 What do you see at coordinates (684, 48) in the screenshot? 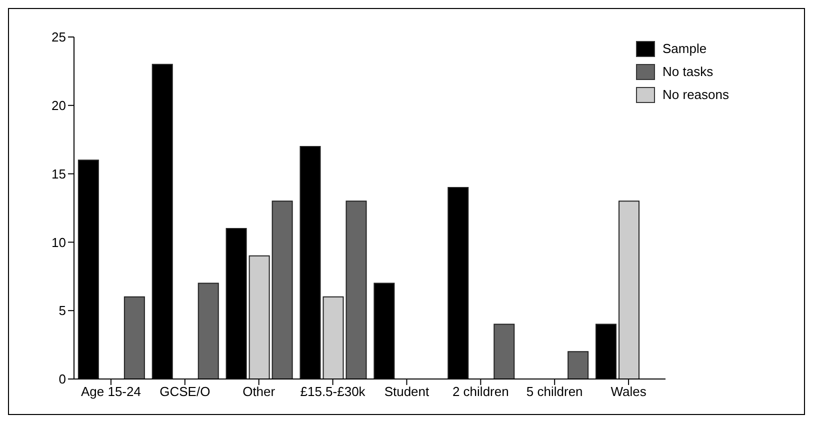
I see `legend-label: Sample` at bounding box center [684, 48].